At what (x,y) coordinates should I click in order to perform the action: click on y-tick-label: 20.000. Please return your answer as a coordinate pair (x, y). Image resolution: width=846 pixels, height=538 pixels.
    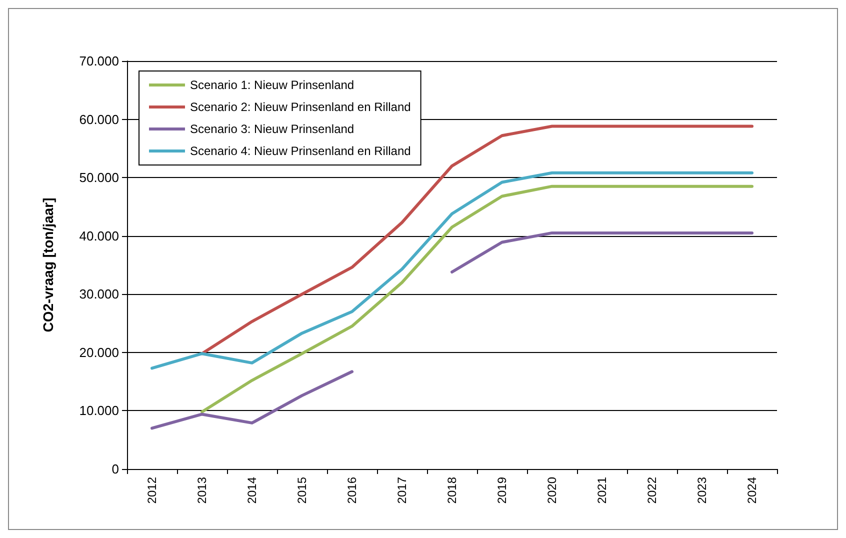
    Looking at the image, I should click on (99, 352).